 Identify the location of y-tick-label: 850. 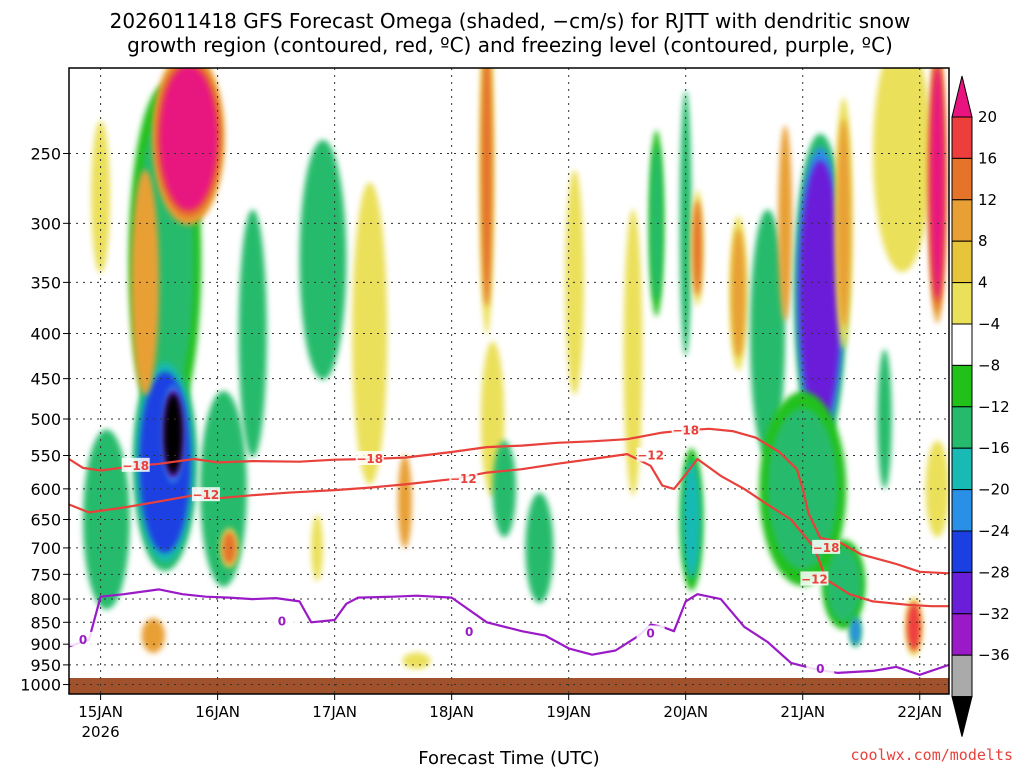
(45, 622).